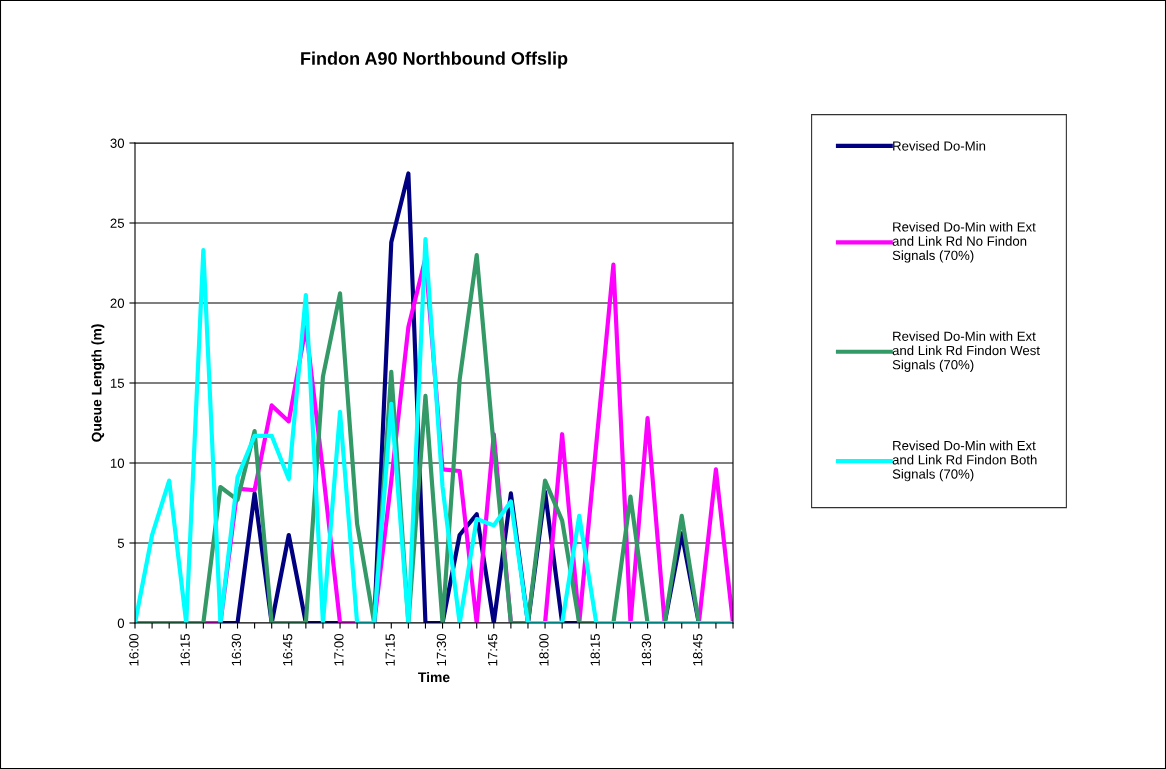  Describe the element at coordinates (434, 60) in the screenshot. I see `chart-title: Findon A90 Northbound Offslip` at that location.